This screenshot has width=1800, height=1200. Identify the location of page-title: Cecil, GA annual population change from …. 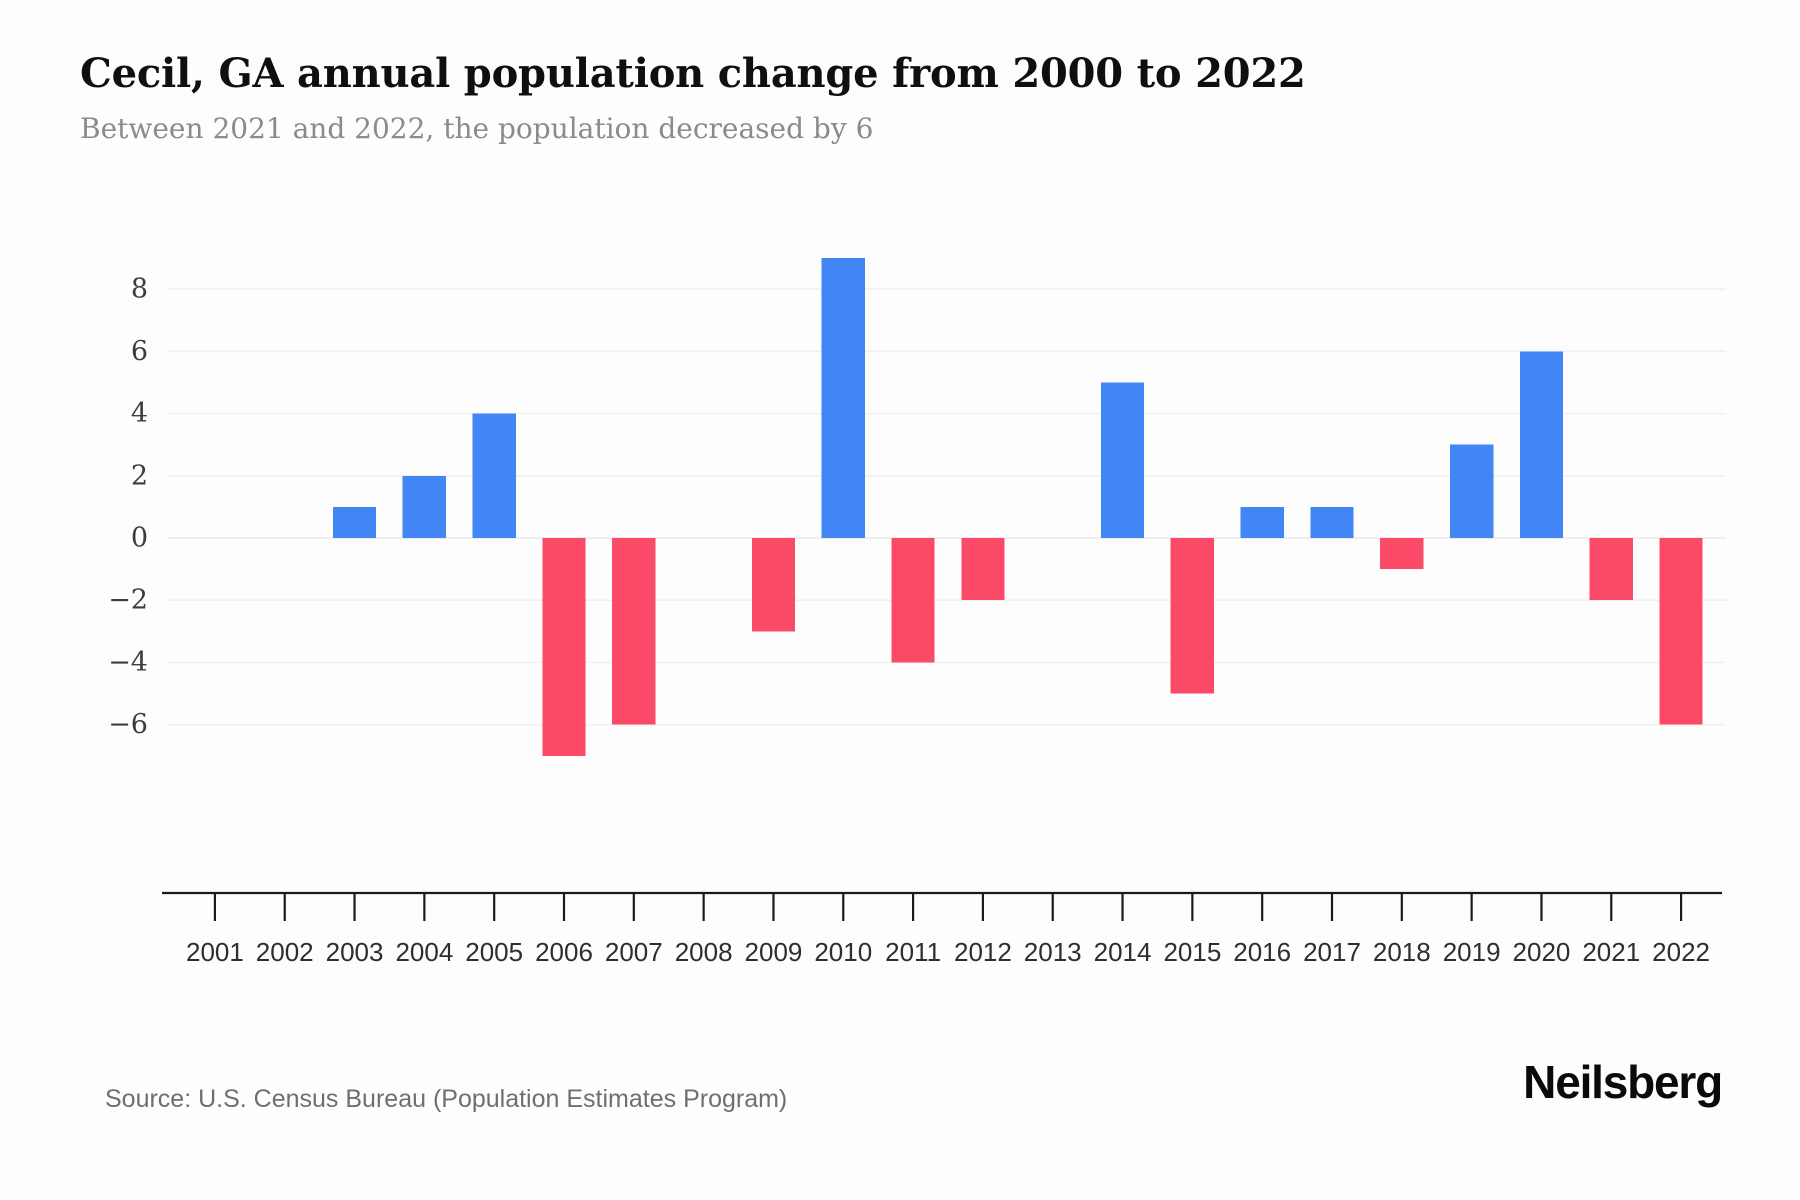
(693, 73).